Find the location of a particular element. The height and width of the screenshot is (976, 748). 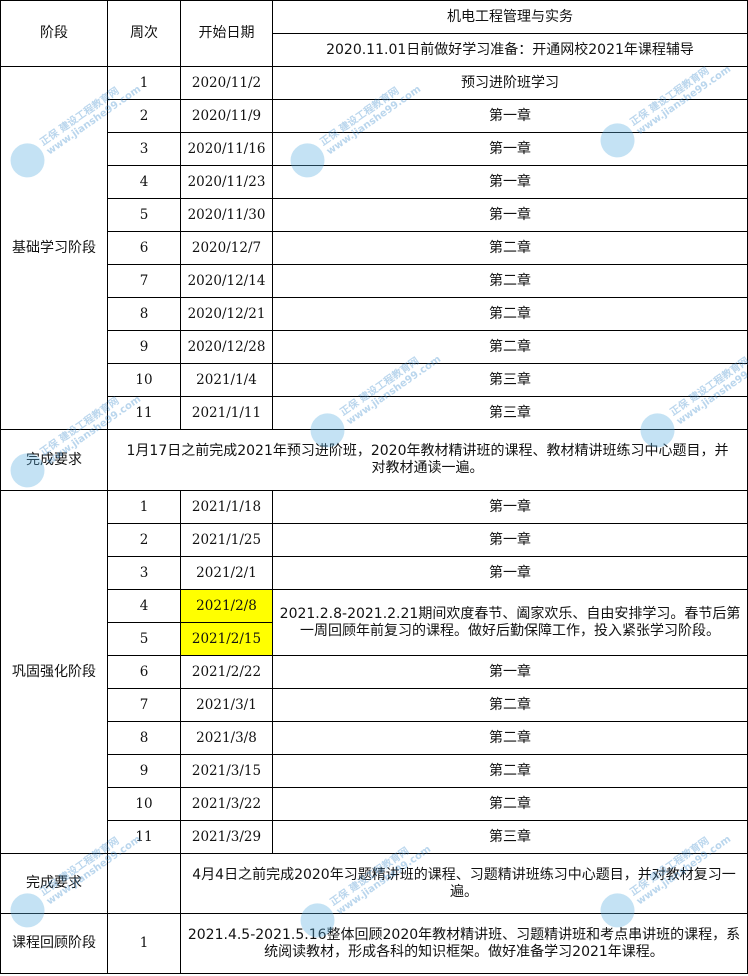

date-cell: 2021/3/15 is located at coordinates (226, 771).